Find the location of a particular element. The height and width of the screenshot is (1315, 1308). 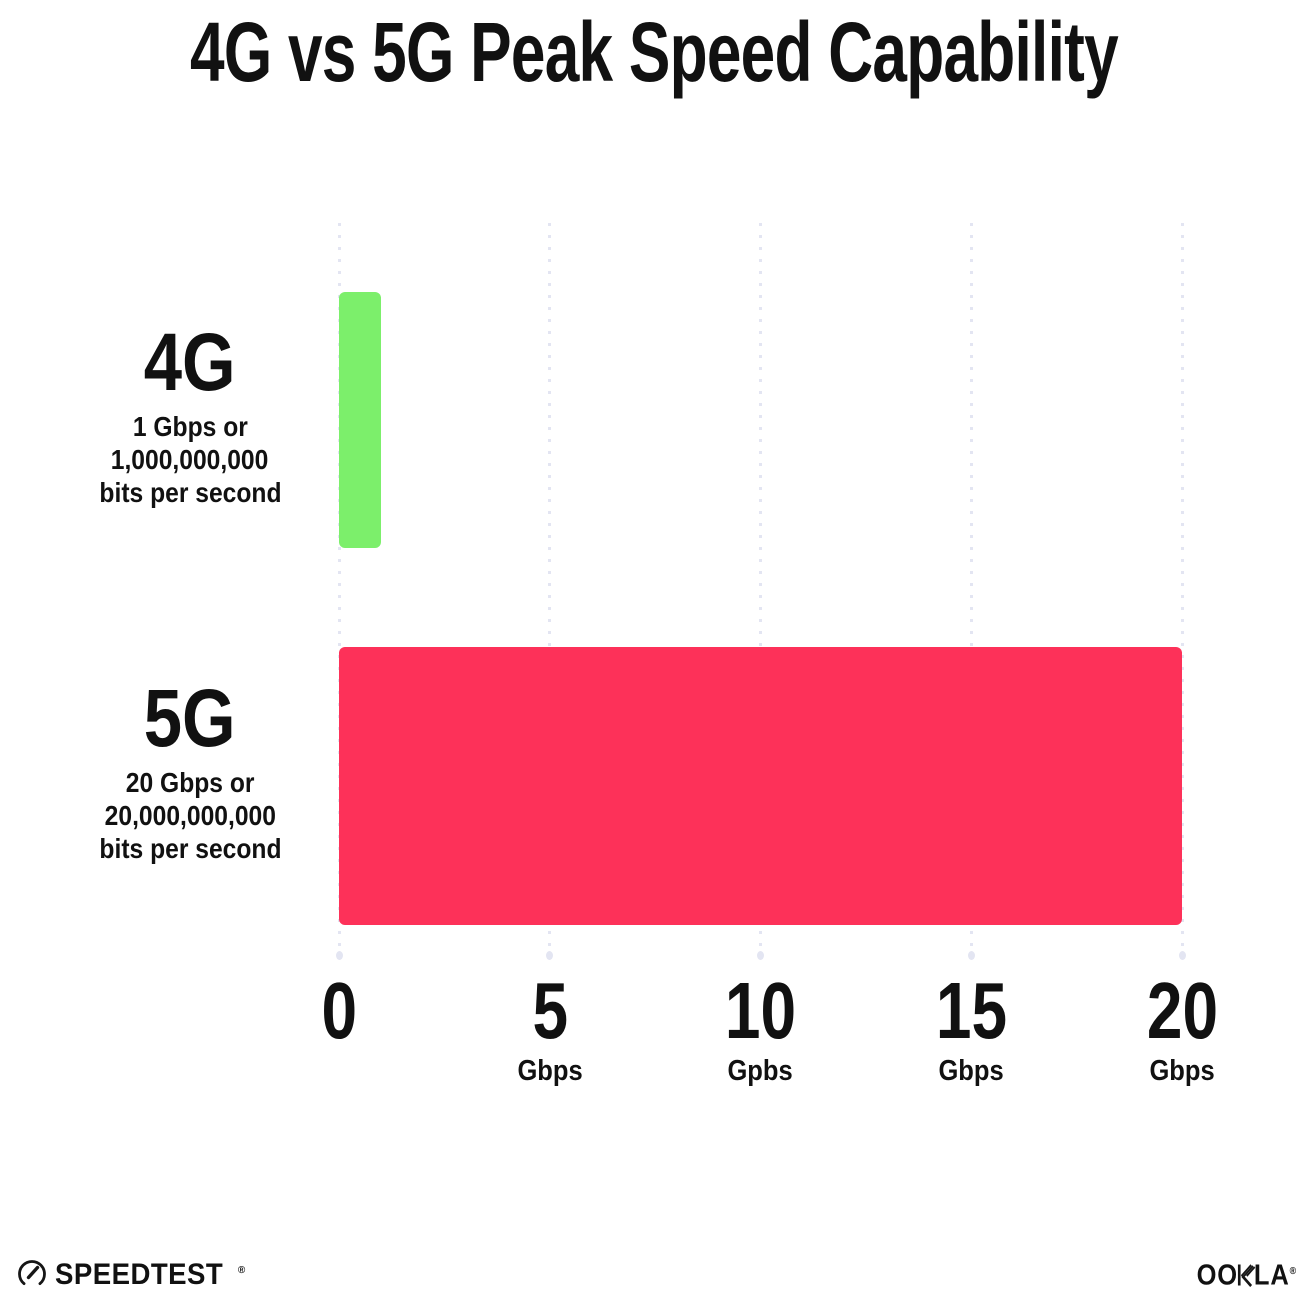

bar-5g is located at coordinates (760, 786).